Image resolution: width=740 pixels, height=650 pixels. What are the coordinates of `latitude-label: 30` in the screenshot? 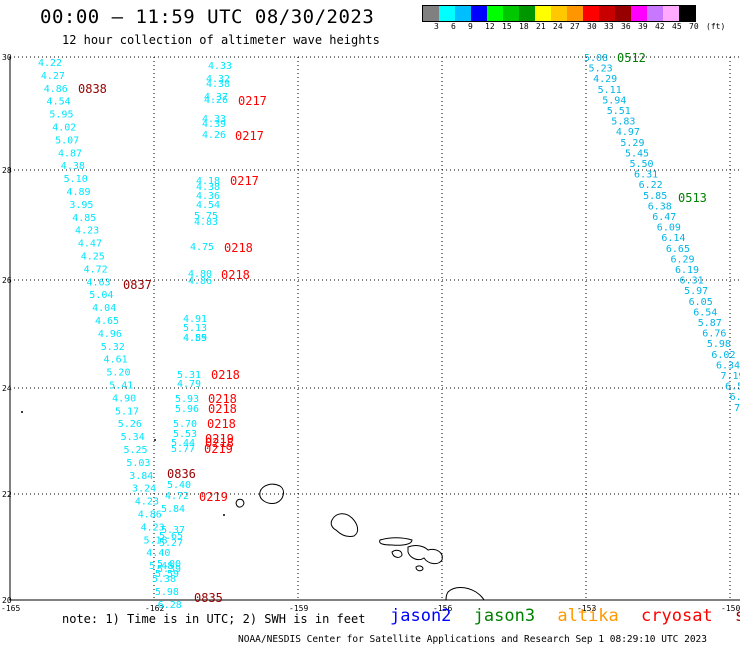 It's located at (7, 57).